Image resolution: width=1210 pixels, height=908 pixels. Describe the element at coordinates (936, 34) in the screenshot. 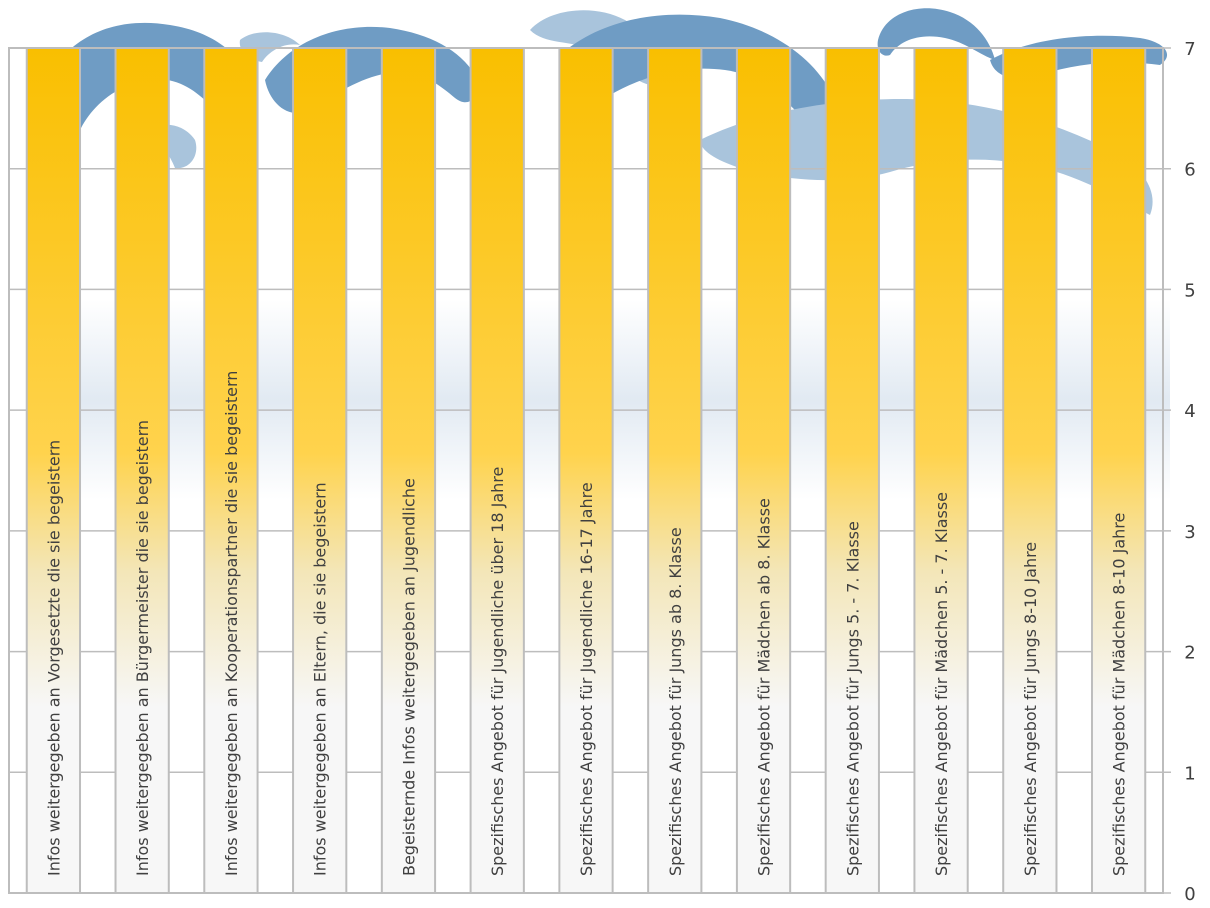

I see `wave-dark-shape` at that location.